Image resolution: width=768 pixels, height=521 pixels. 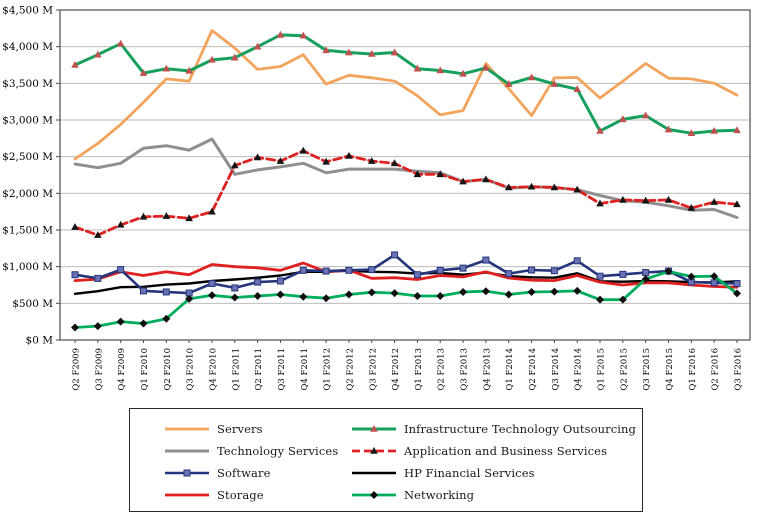 I want to click on y-axis-tick-label: $1,500 M, so click(x=27, y=231).